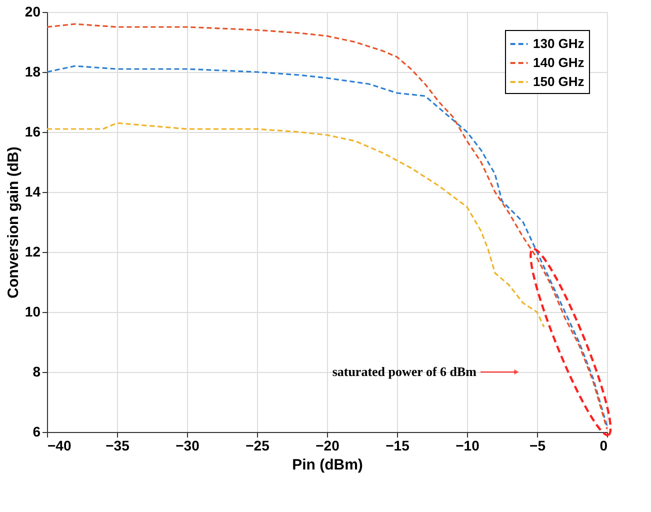 This screenshot has width=651, height=512. I want to click on y-tick-label: 20, so click(32, 12).